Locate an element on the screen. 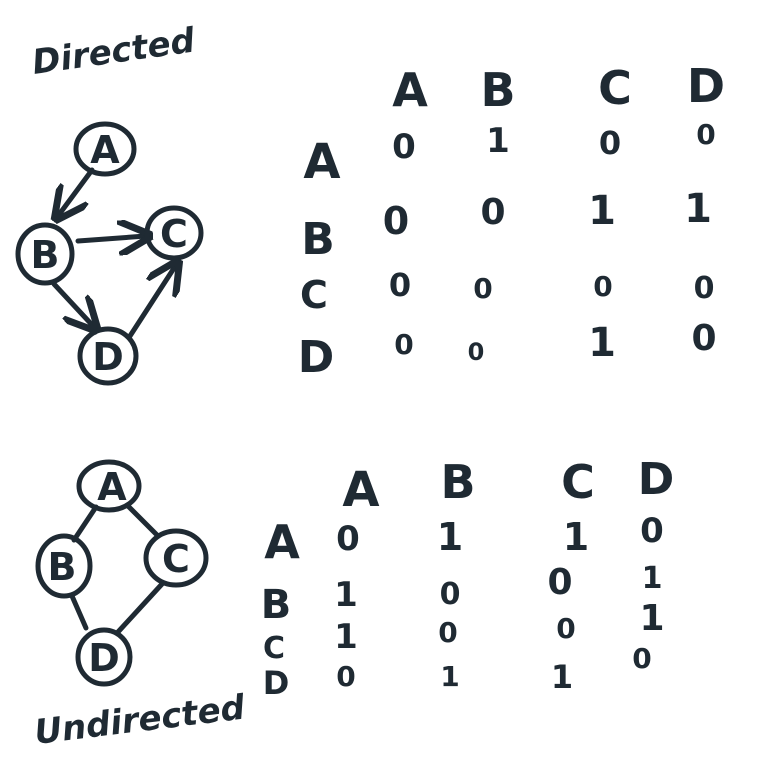 This screenshot has width=768, height=762. directed-cell-d-a: 0 is located at coordinates (403, 344).